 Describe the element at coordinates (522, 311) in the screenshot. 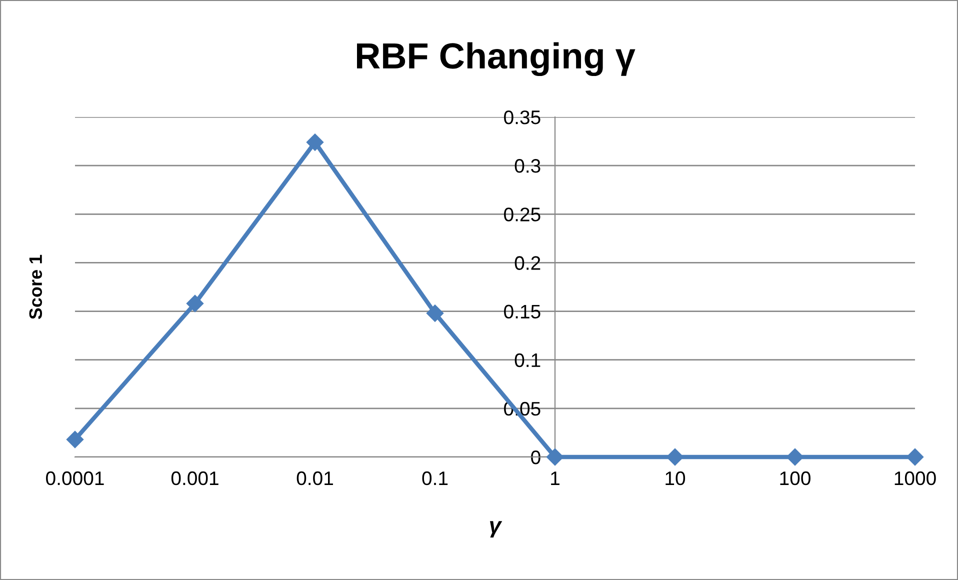

I see `y-tick-label: 0.15` at that location.